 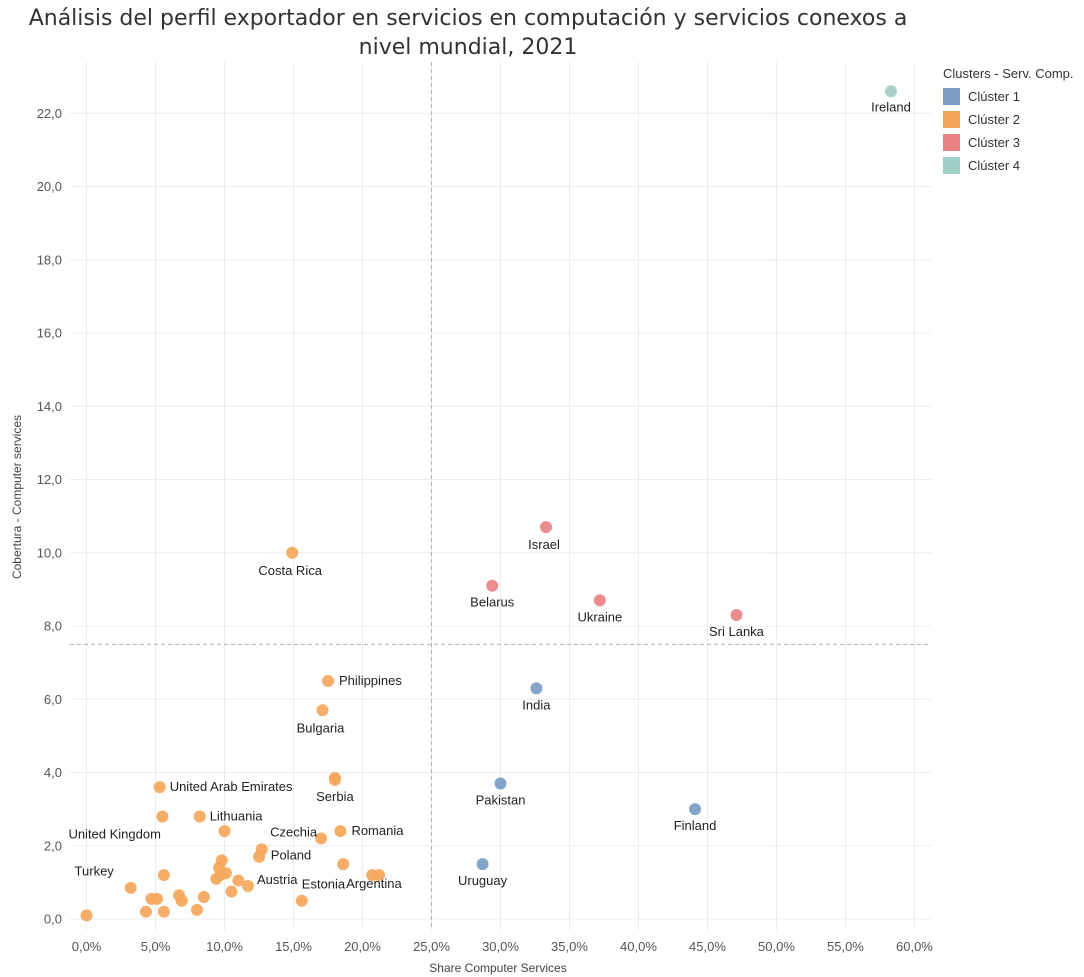 I want to click on point-label: United Kingdom, so click(x=114, y=833).